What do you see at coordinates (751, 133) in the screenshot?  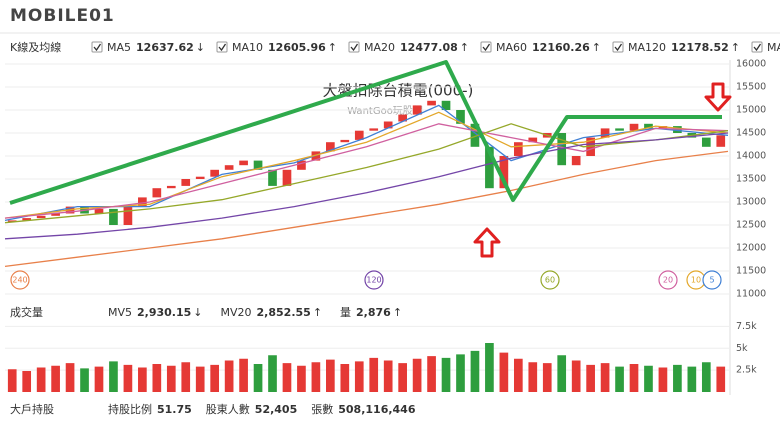 I see `y-tick-label: 14500` at bounding box center [751, 133].